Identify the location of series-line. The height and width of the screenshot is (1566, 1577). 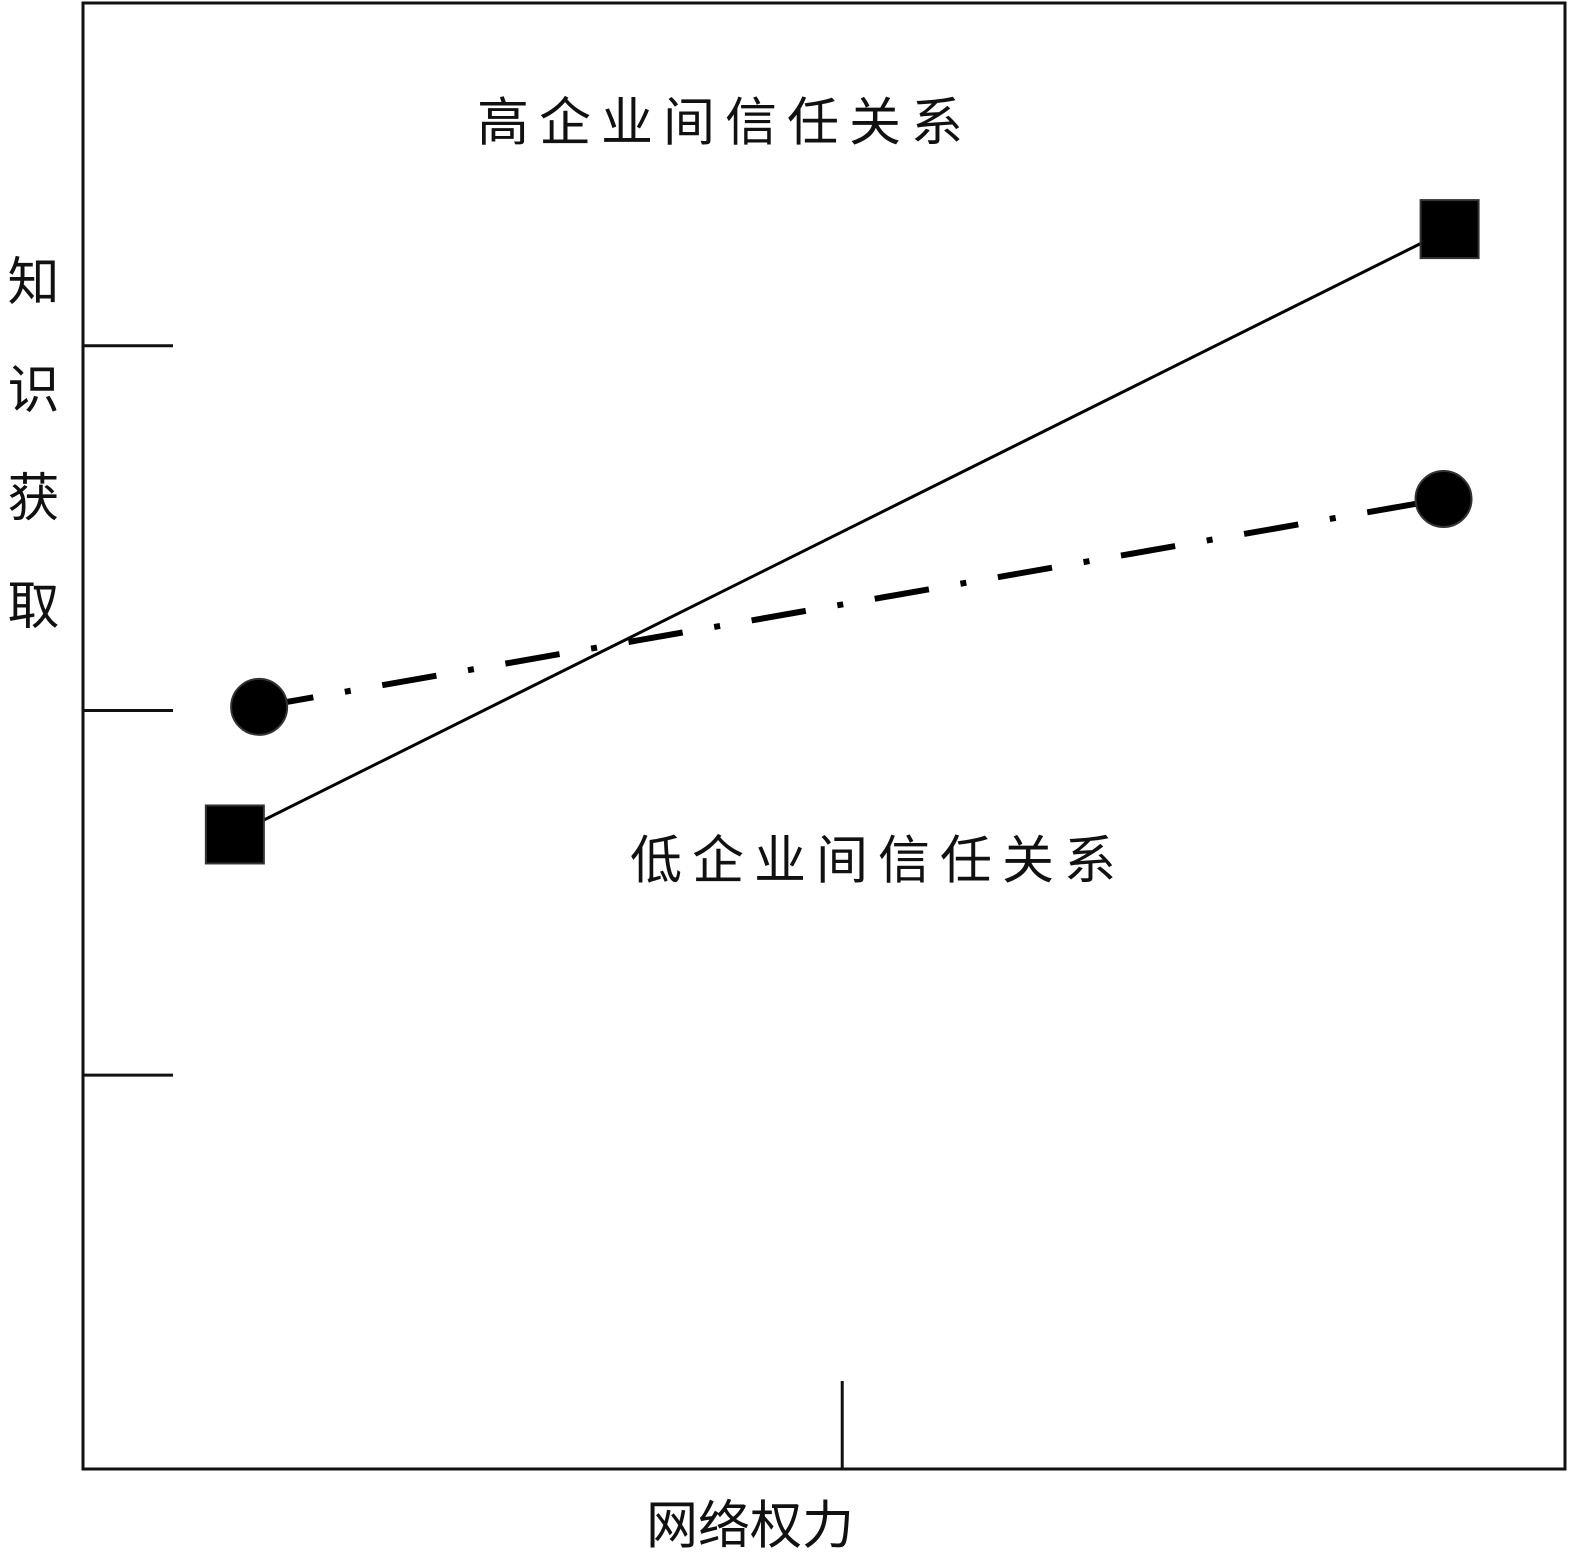
(851, 603).